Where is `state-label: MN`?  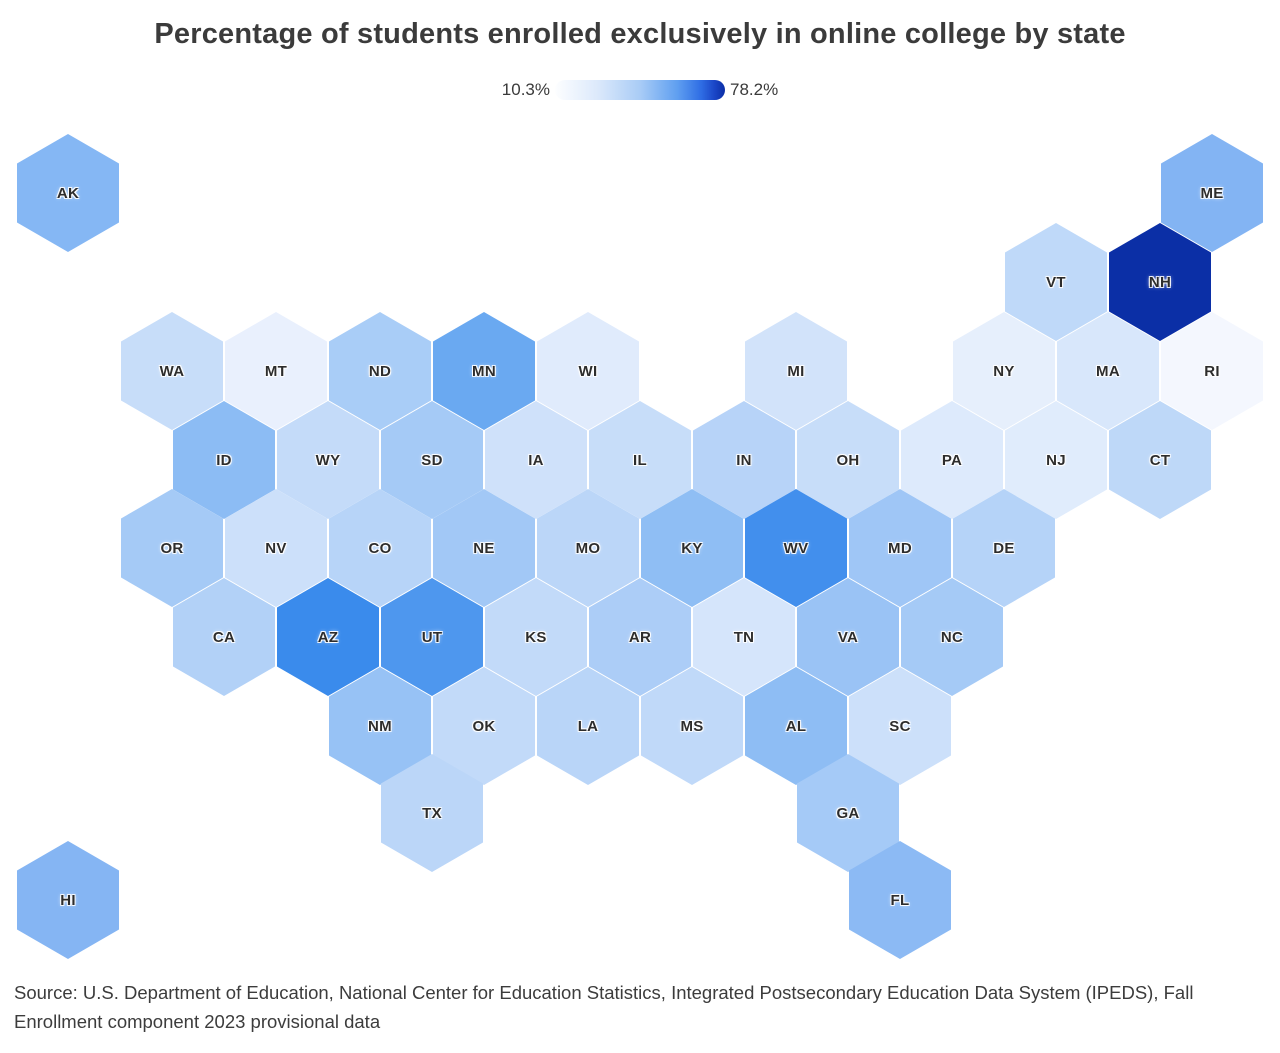
state-label: MN is located at coordinates (484, 371).